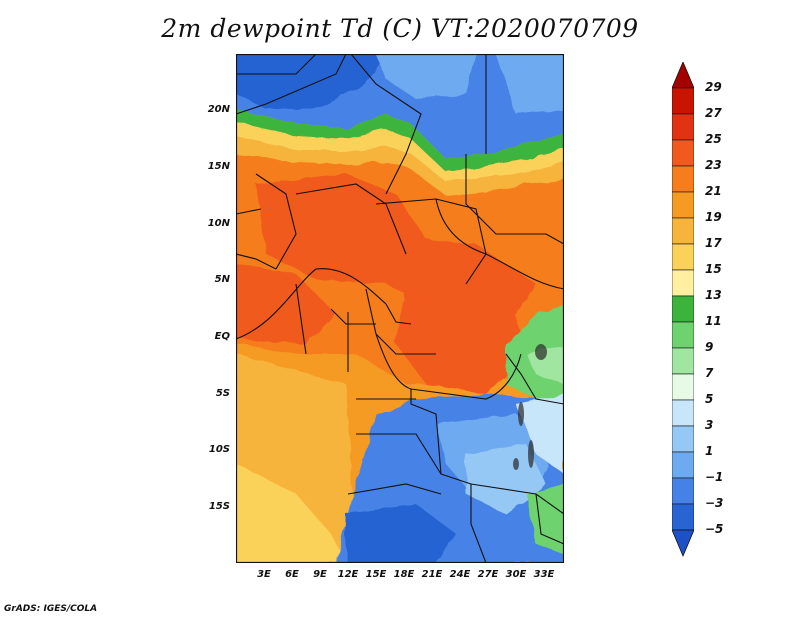  I want to click on colorbar-cap-bottom, so click(683, 543).